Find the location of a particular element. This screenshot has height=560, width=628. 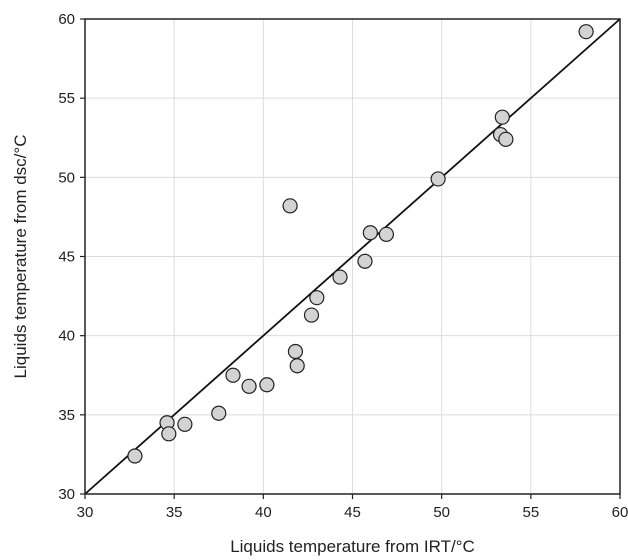

x-tick-label: 40 is located at coordinates (263, 512).